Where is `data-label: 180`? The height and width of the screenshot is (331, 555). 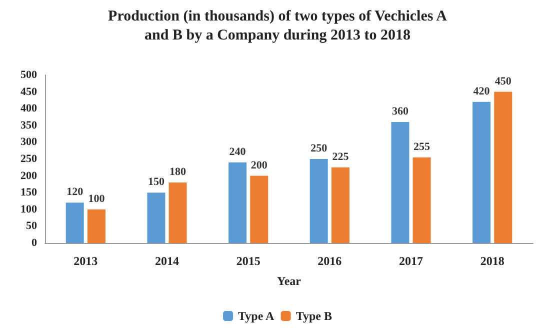
data-label: 180 is located at coordinates (178, 172).